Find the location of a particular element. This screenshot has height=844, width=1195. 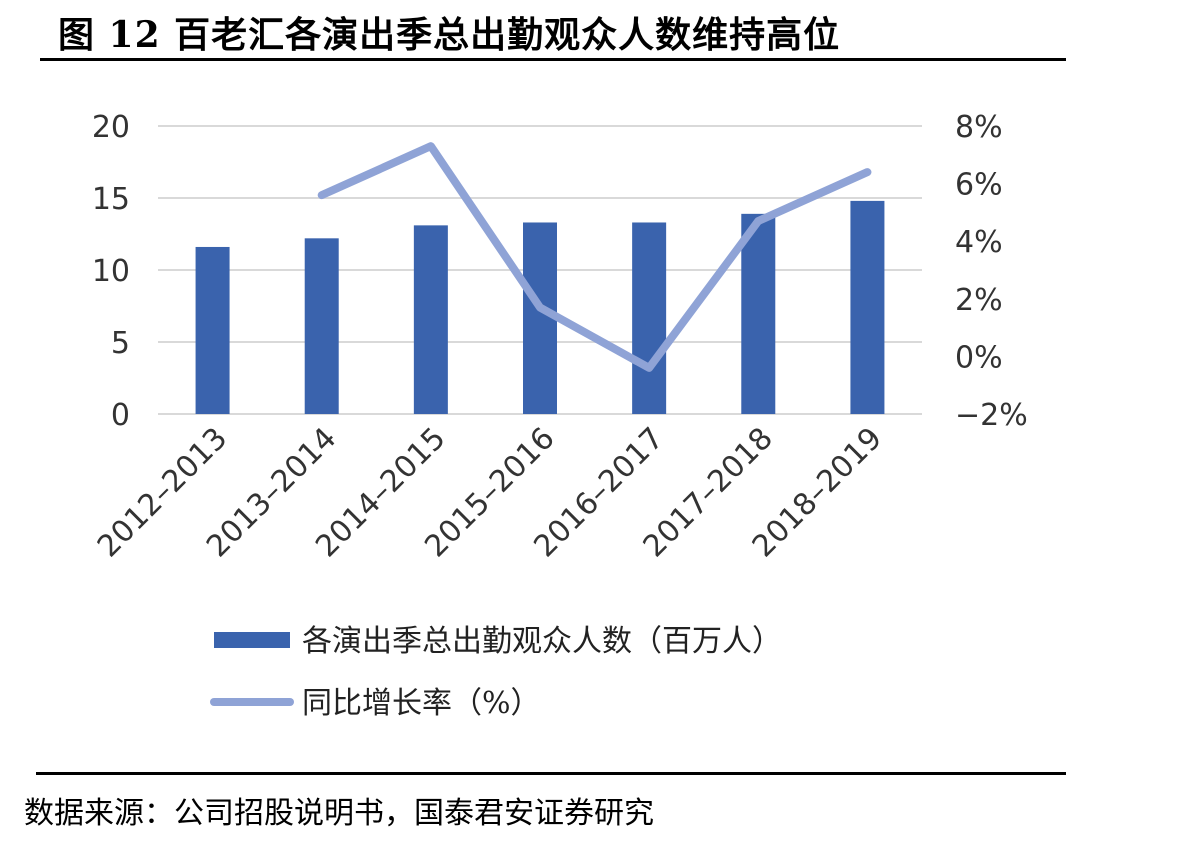

legend-bar-label: 各演出季总出勤观众人数（百万人） is located at coordinates (542, 641).